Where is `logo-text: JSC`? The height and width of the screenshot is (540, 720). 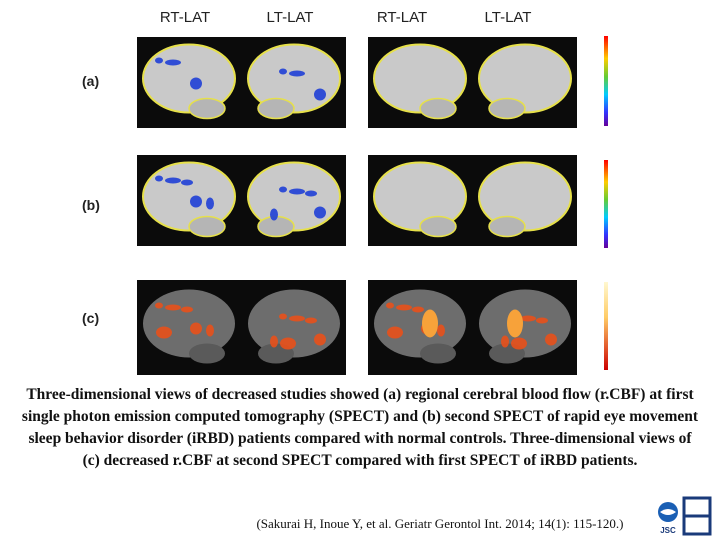 logo-text: JSC is located at coordinates (668, 530).